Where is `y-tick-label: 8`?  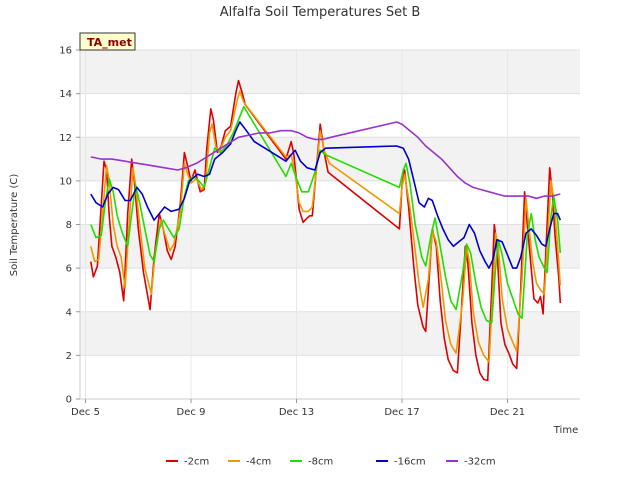
y-tick-label: 8 is located at coordinates (69, 225).